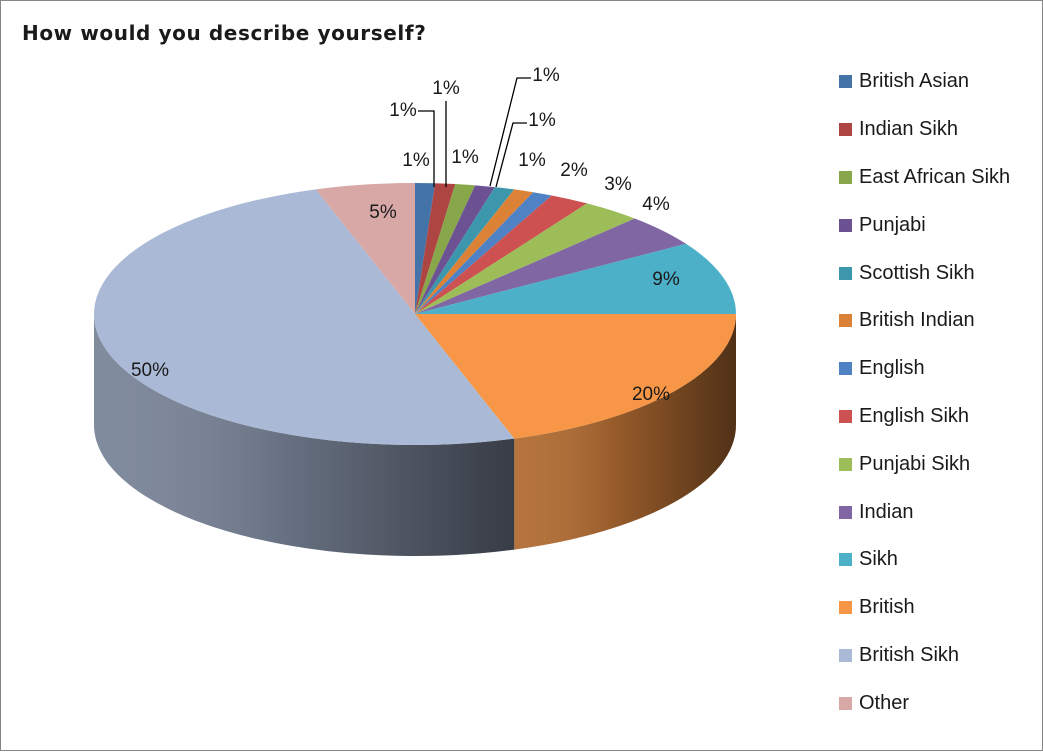  What do you see at coordinates (666, 279) in the screenshot?
I see `data-label-sikh: 9%` at bounding box center [666, 279].